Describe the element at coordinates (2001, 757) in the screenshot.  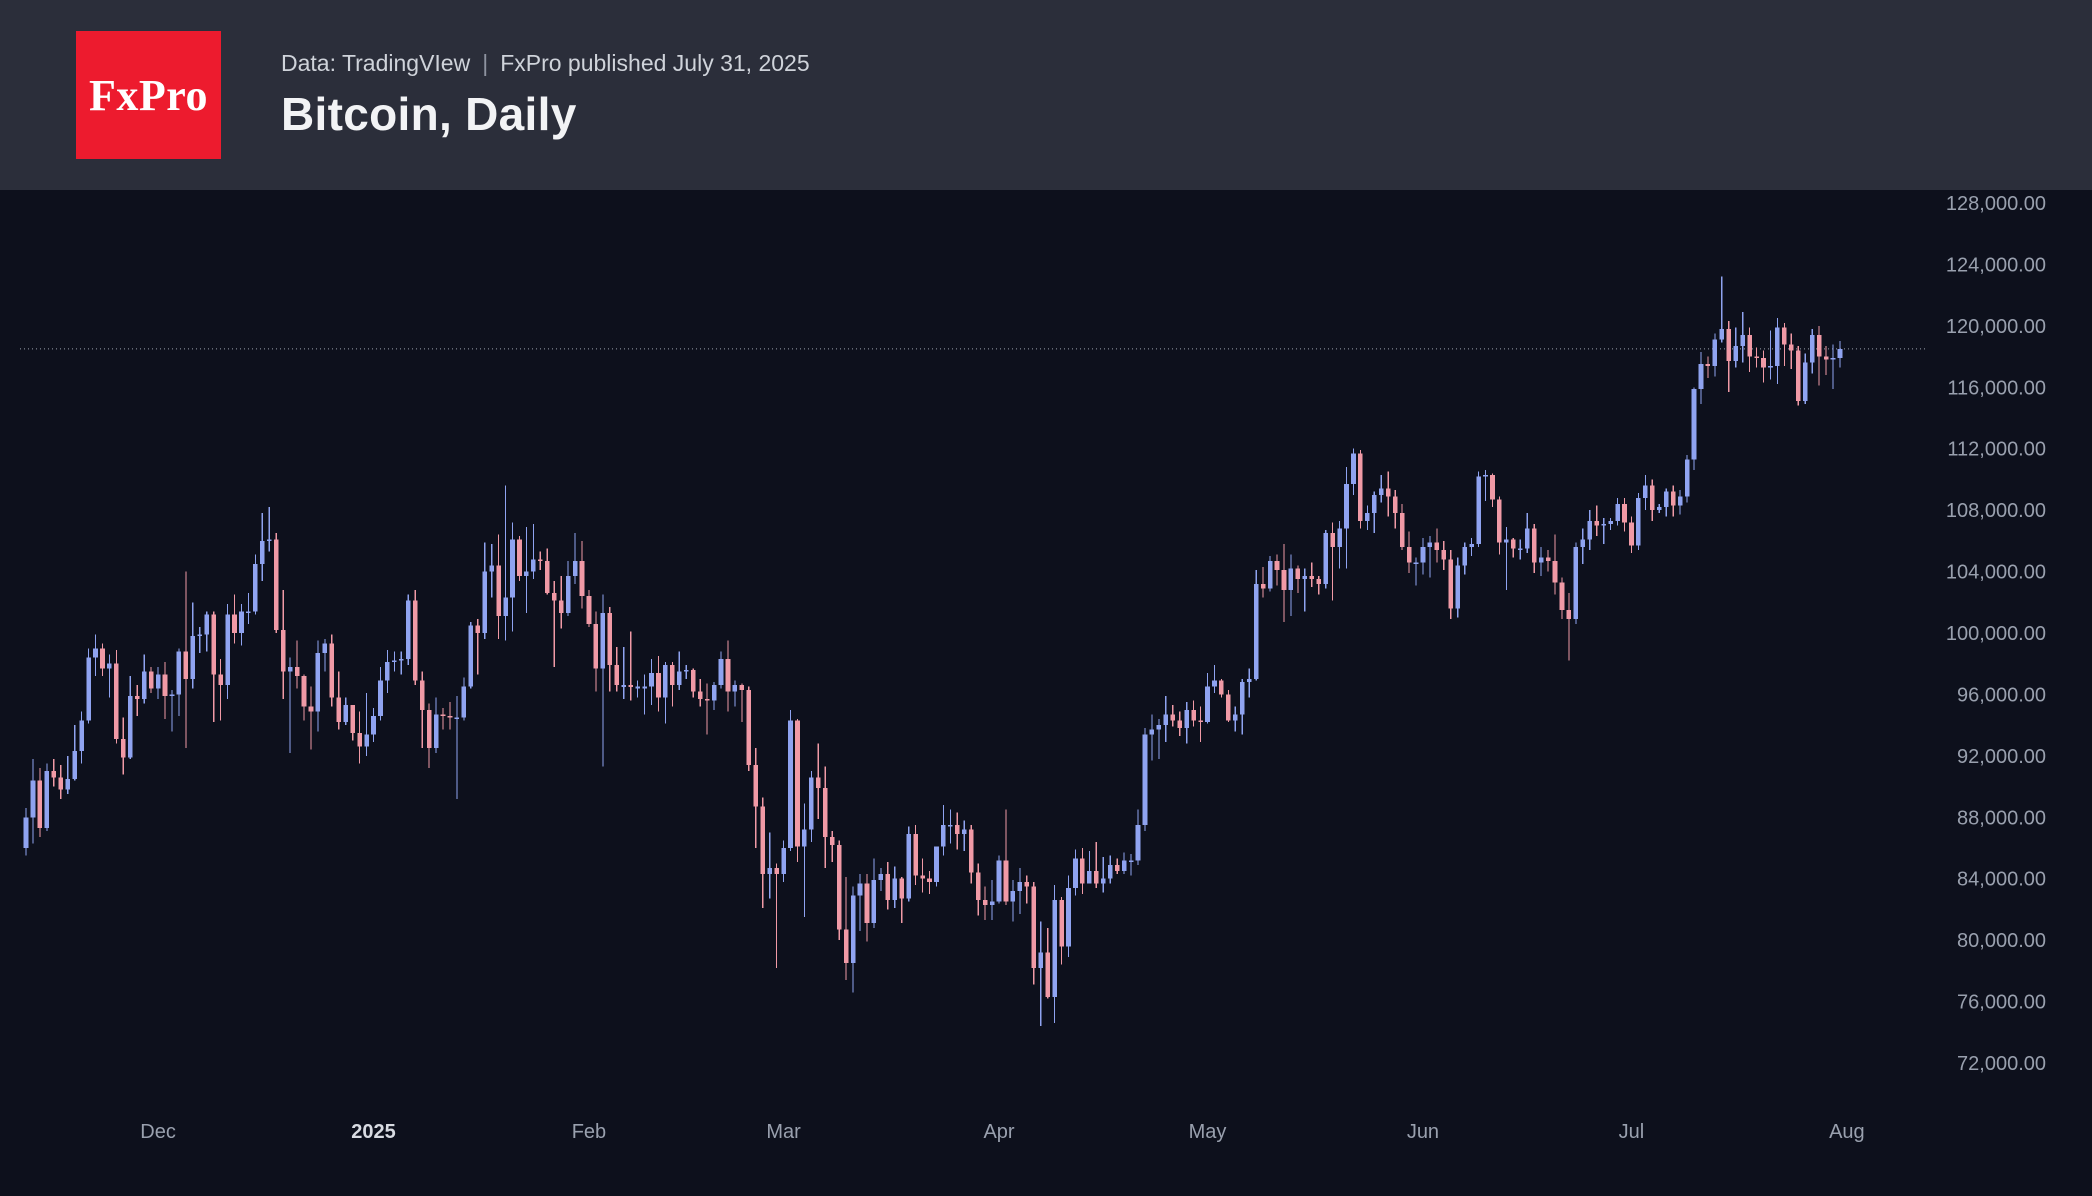
I see `y-axis-tick-label: 92,000.00` at that location.